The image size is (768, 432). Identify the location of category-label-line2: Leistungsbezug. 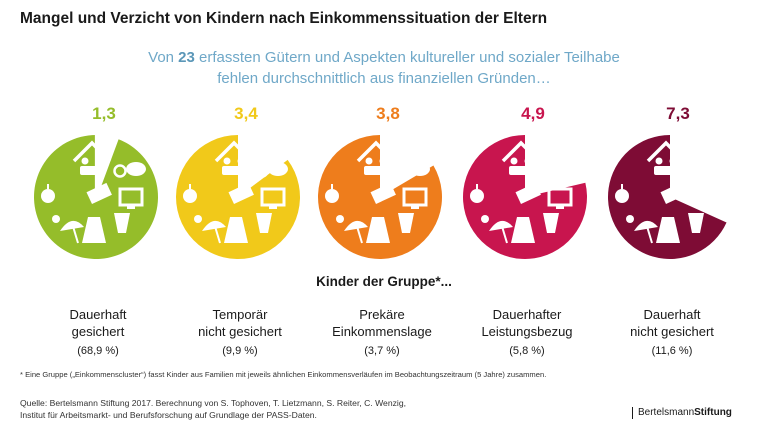
(527, 331).